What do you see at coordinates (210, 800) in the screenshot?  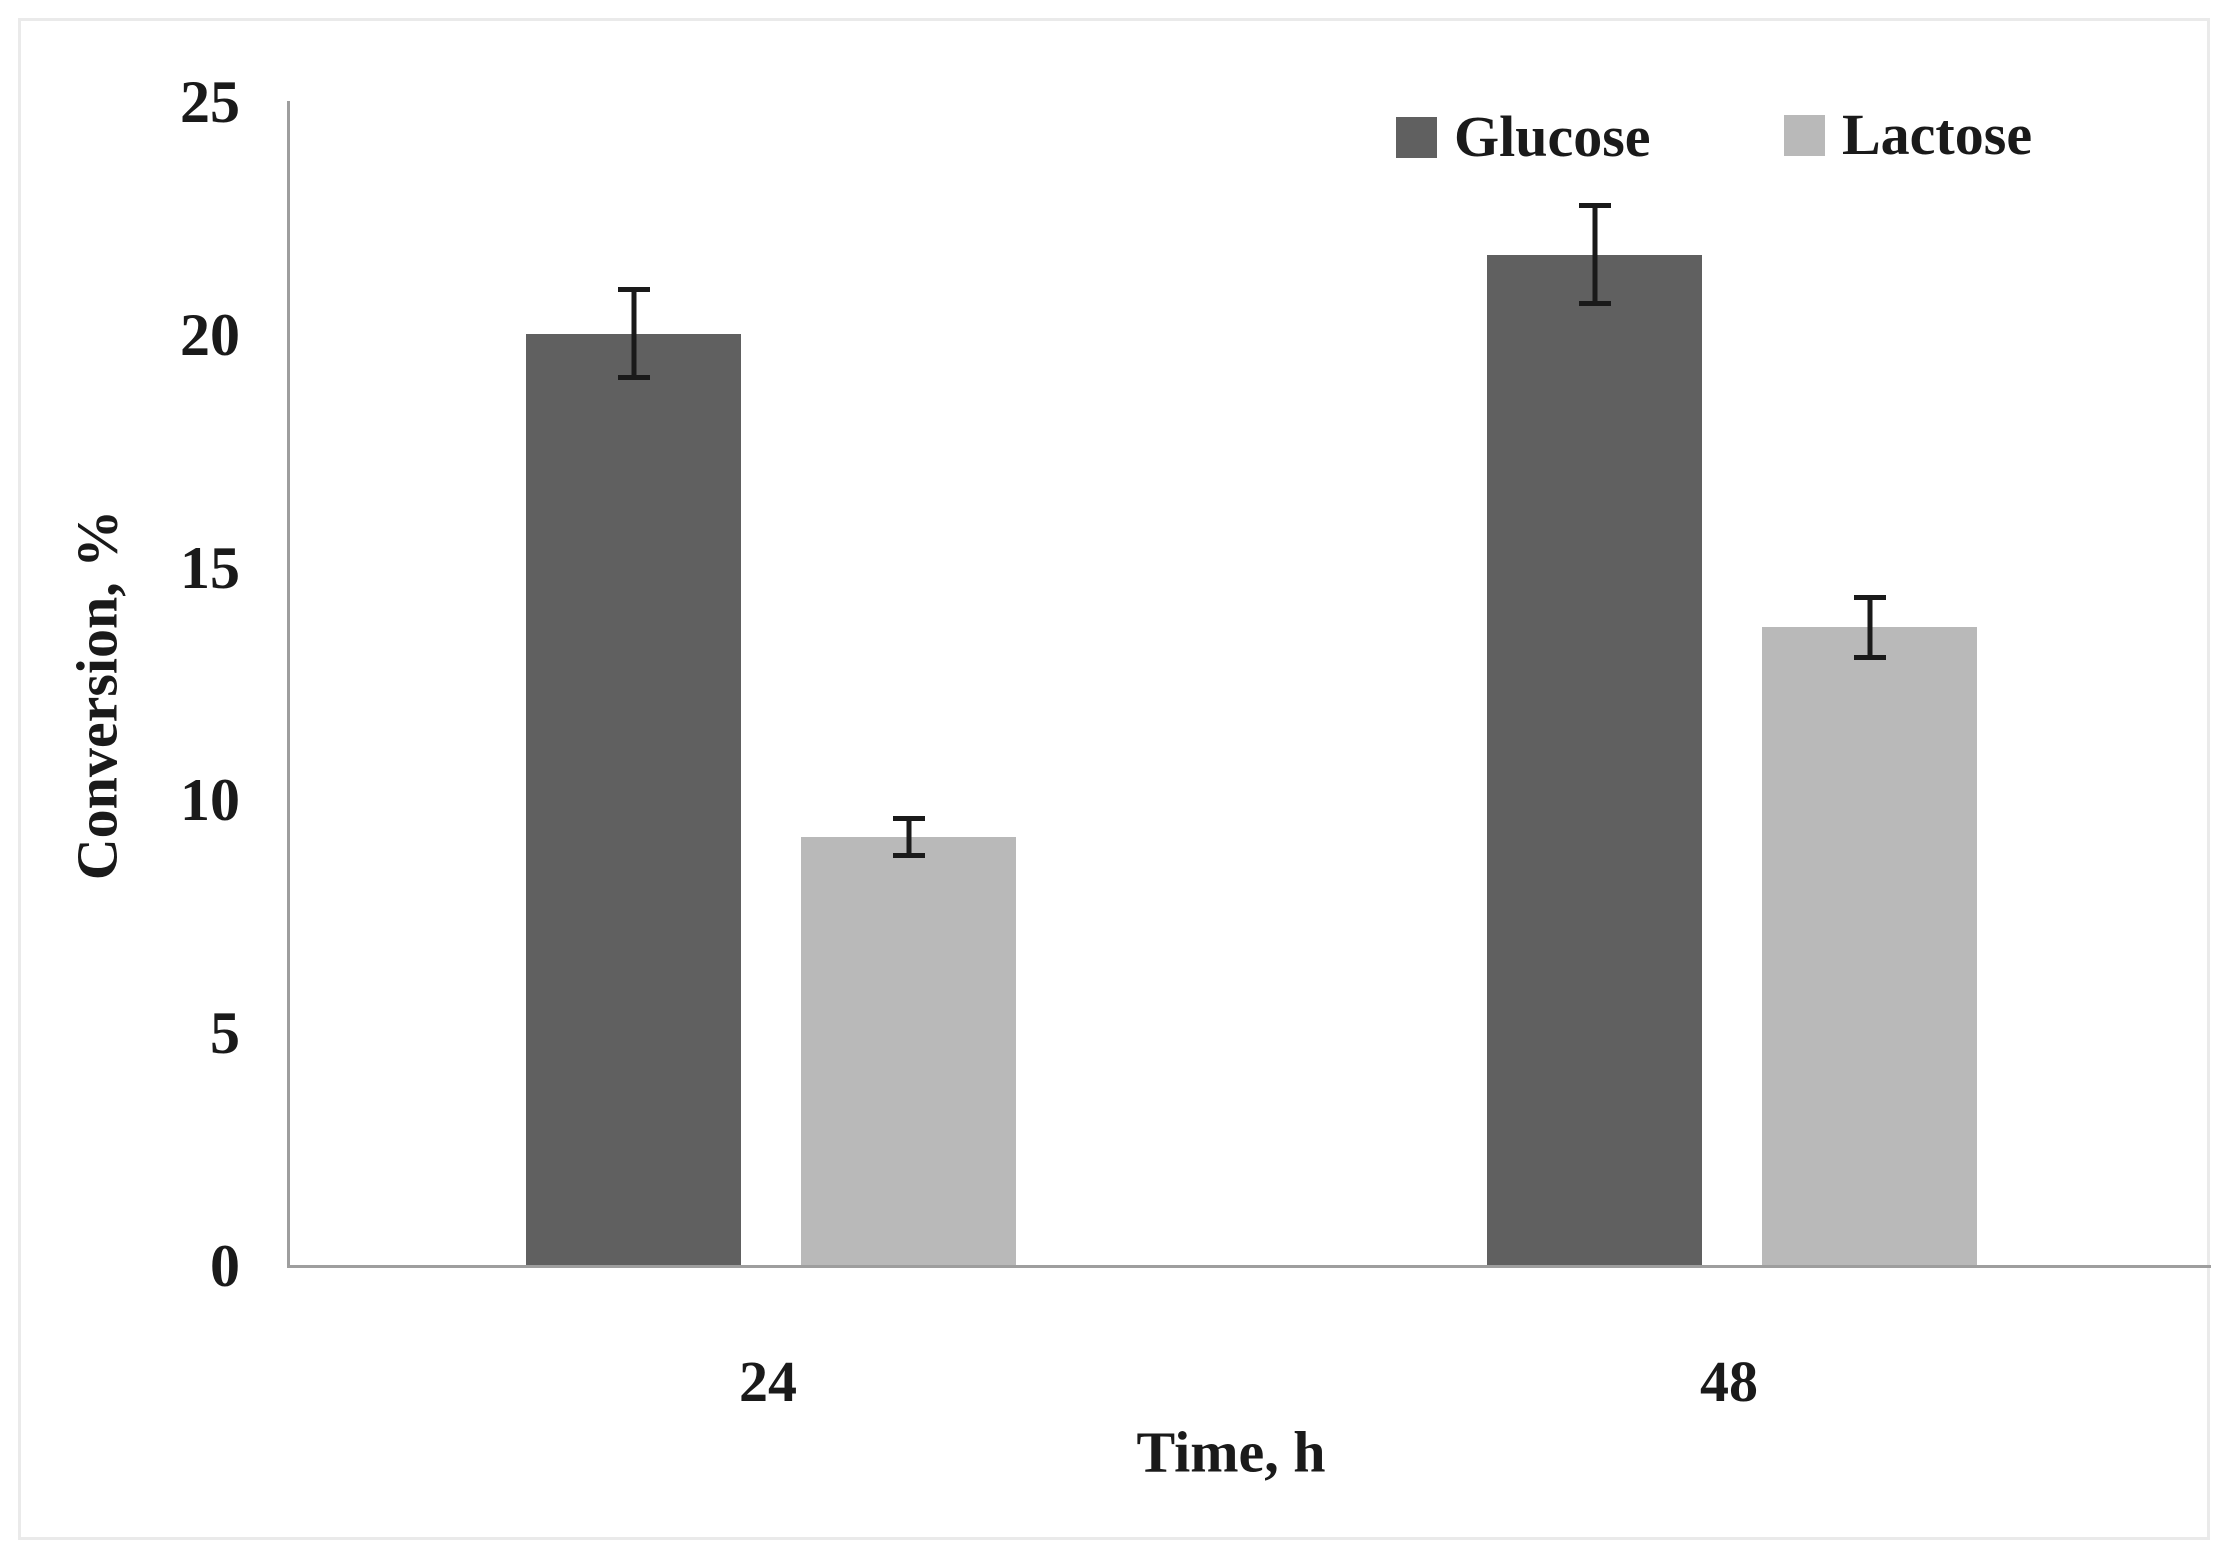 I see `y-tick-label-10: 10` at bounding box center [210, 800].